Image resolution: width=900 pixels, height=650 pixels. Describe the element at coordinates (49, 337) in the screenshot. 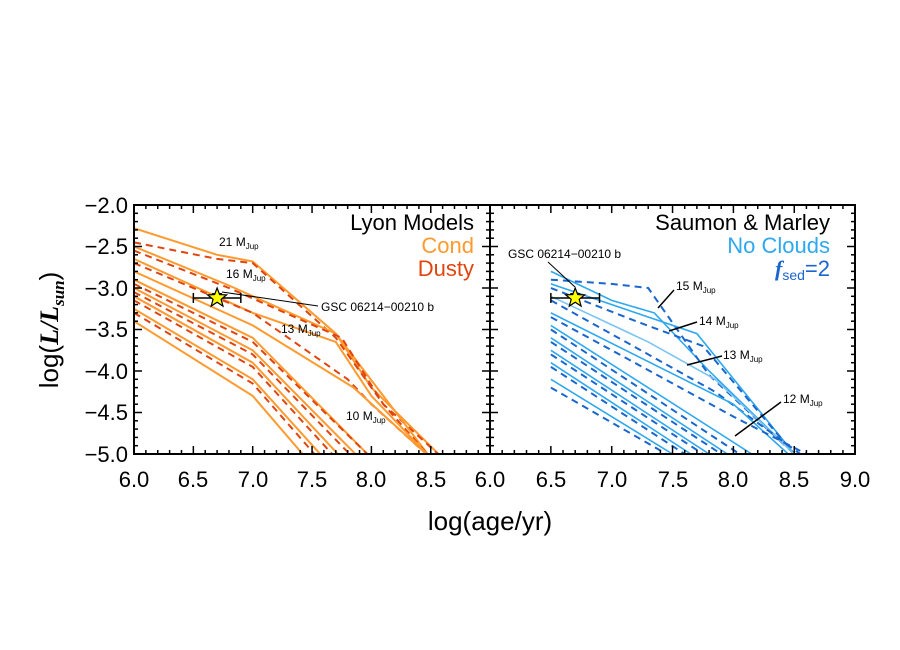

I see `y-label-L: L` at that location.